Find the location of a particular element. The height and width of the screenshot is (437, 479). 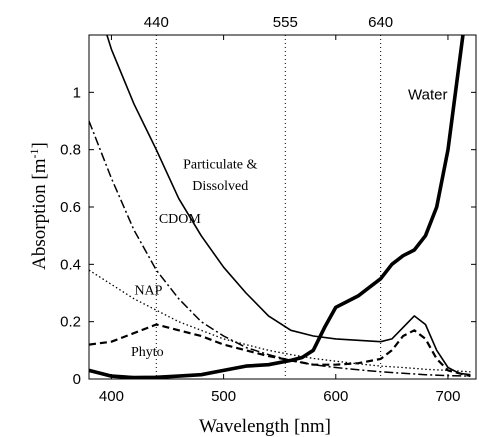

y-tick-label-0.4: 0.4 is located at coordinates (70, 264).